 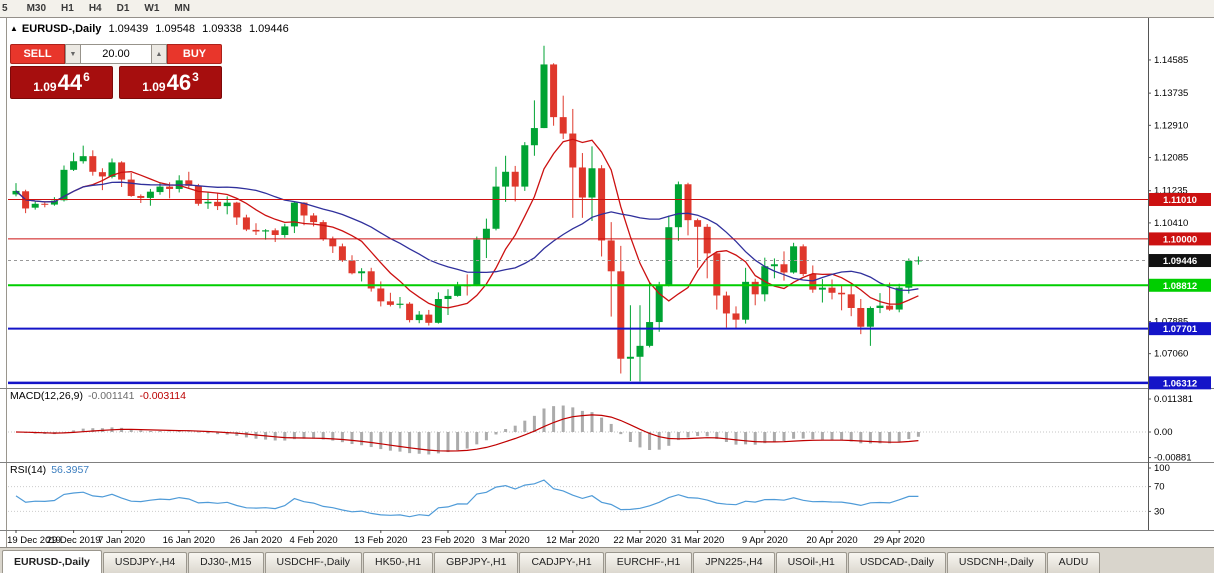 What do you see at coordinates (467, 498) in the screenshot?
I see `rsi-line` at bounding box center [467, 498].